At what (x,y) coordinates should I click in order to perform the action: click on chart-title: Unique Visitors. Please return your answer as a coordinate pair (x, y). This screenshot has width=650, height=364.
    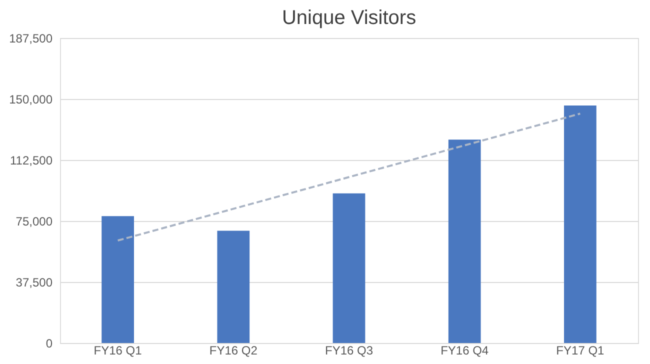
    Looking at the image, I should click on (349, 18).